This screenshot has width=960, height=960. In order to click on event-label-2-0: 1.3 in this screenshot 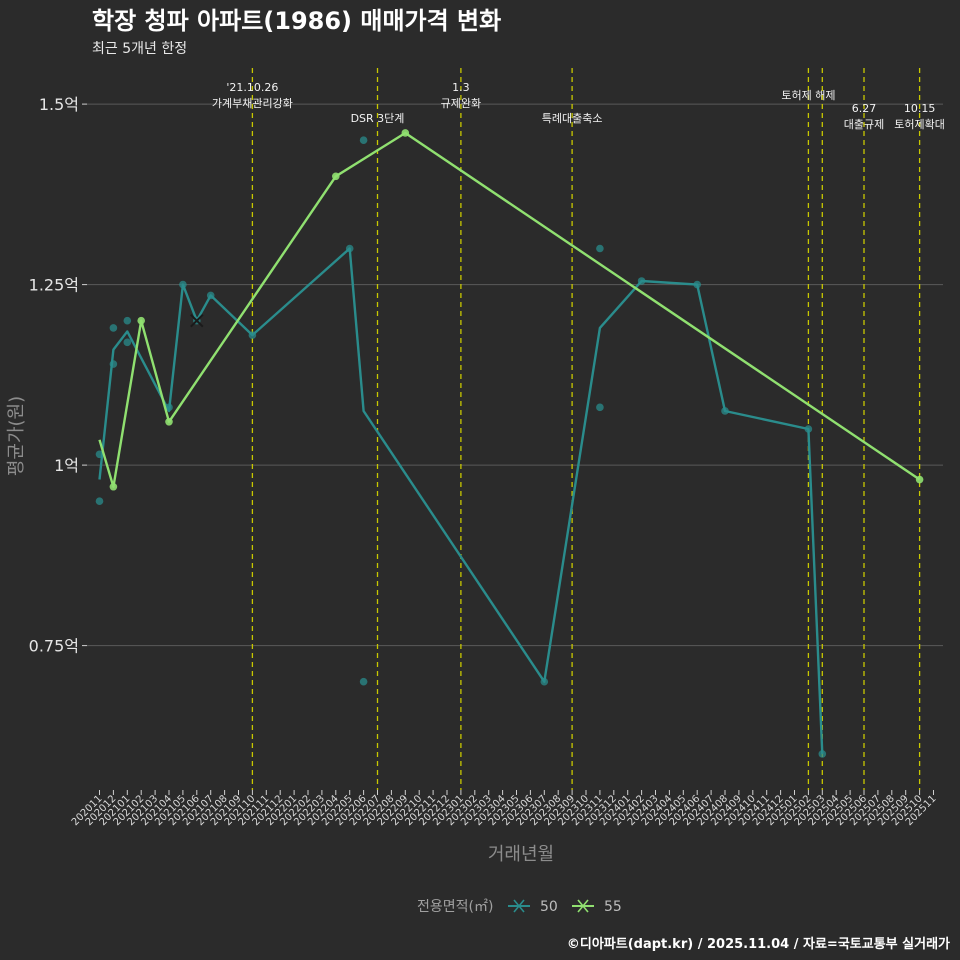, I will do `click(461, 87)`.